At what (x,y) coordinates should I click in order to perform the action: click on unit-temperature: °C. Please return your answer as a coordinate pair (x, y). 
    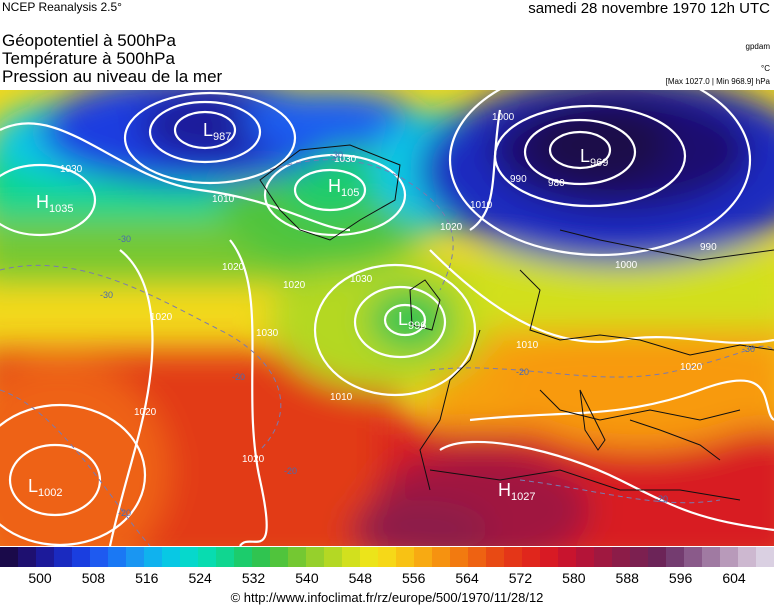
    Looking at the image, I should click on (765, 68).